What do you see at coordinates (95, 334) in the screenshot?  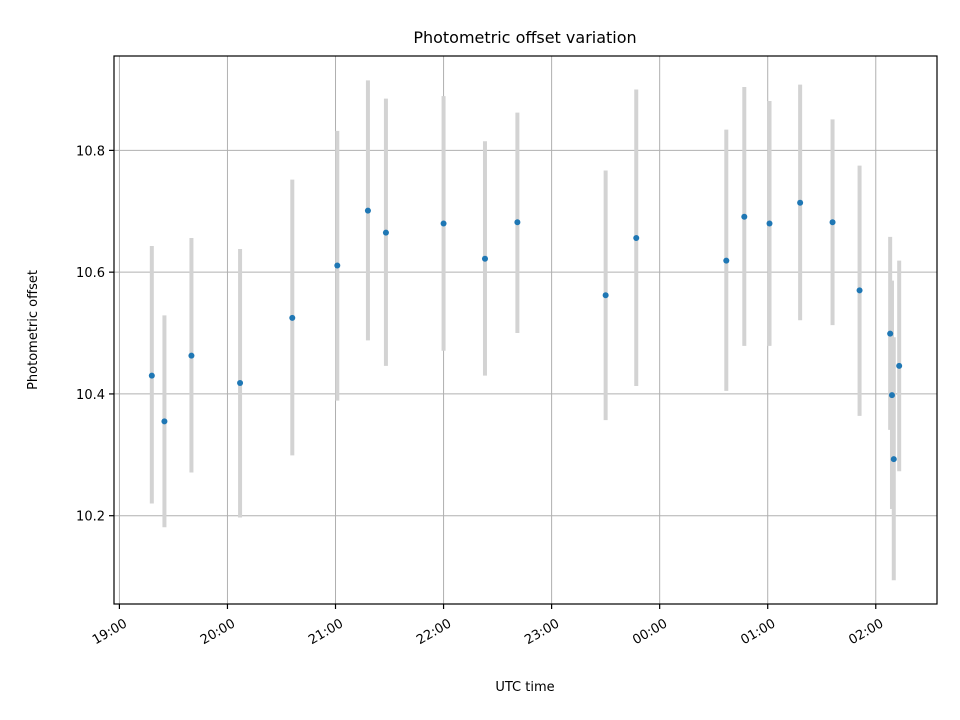 I see `y-axis-ticks: 10.2 10.4 10.6 10.8` at bounding box center [95, 334].